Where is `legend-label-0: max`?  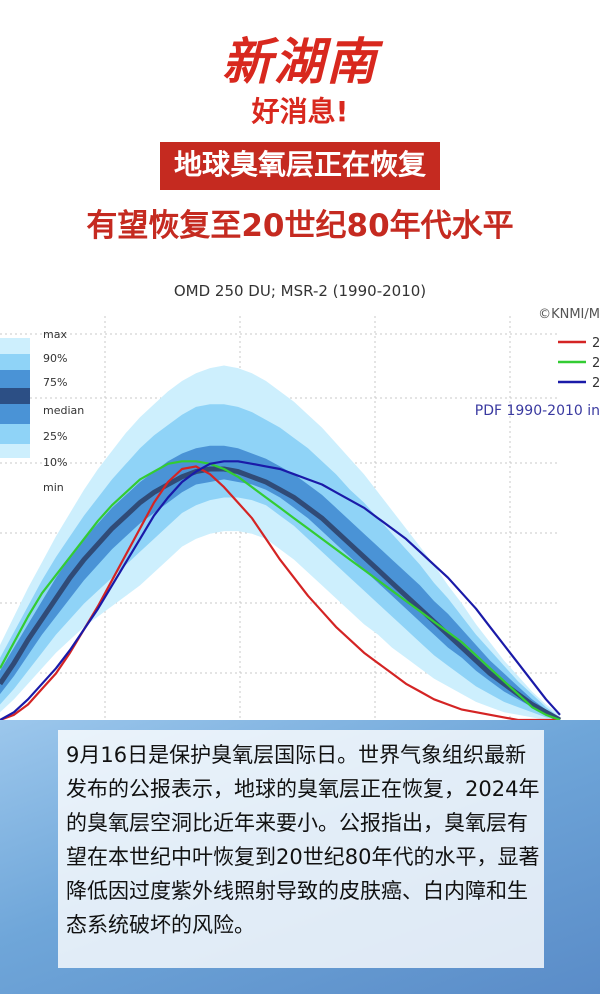 legend-label-0: max is located at coordinates (55, 334).